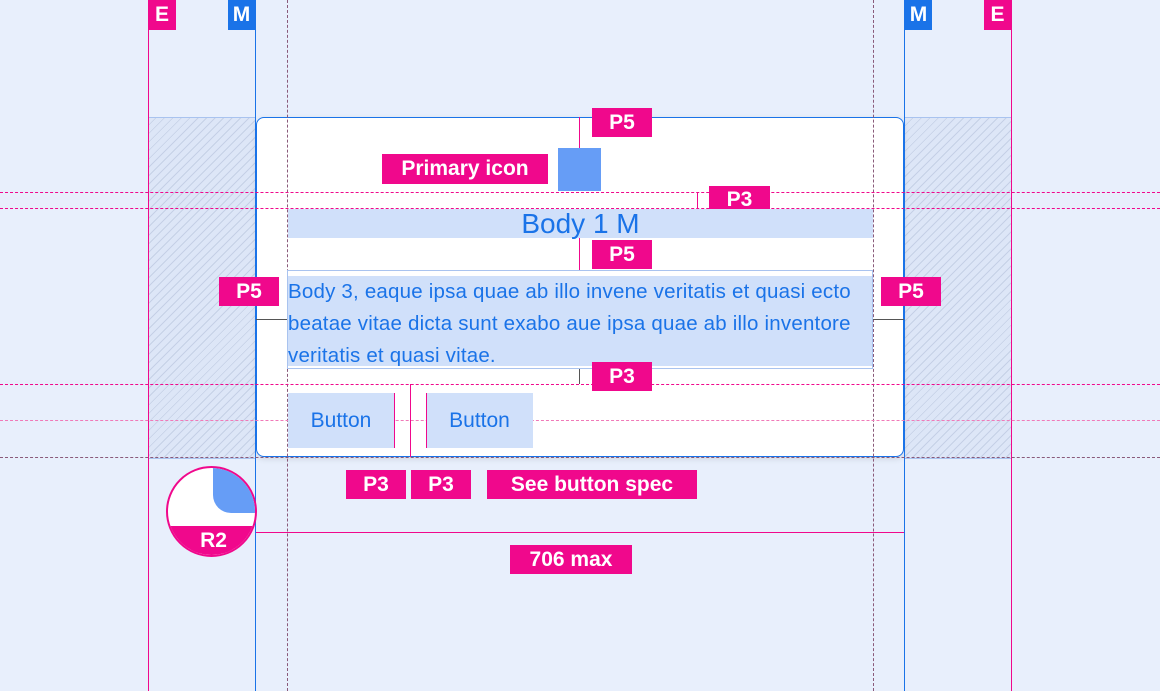 The width and height of the screenshot is (1160, 691). Describe the element at coordinates (904, 345) in the screenshot. I see `margin-guide-right` at that location.